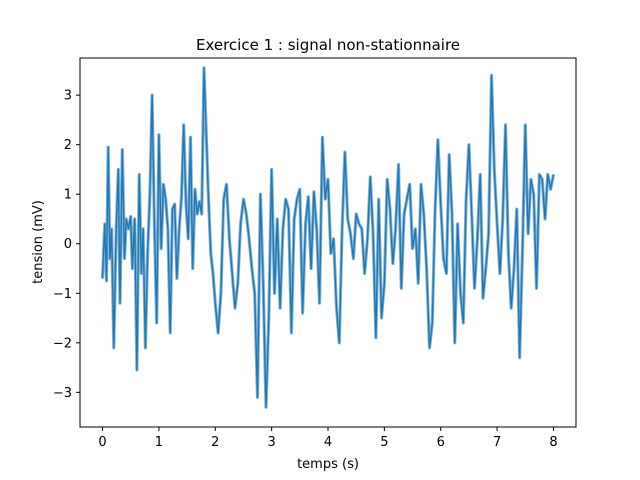  What do you see at coordinates (328, 464) in the screenshot?
I see `x-axis-label: temps (s)` at bounding box center [328, 464].